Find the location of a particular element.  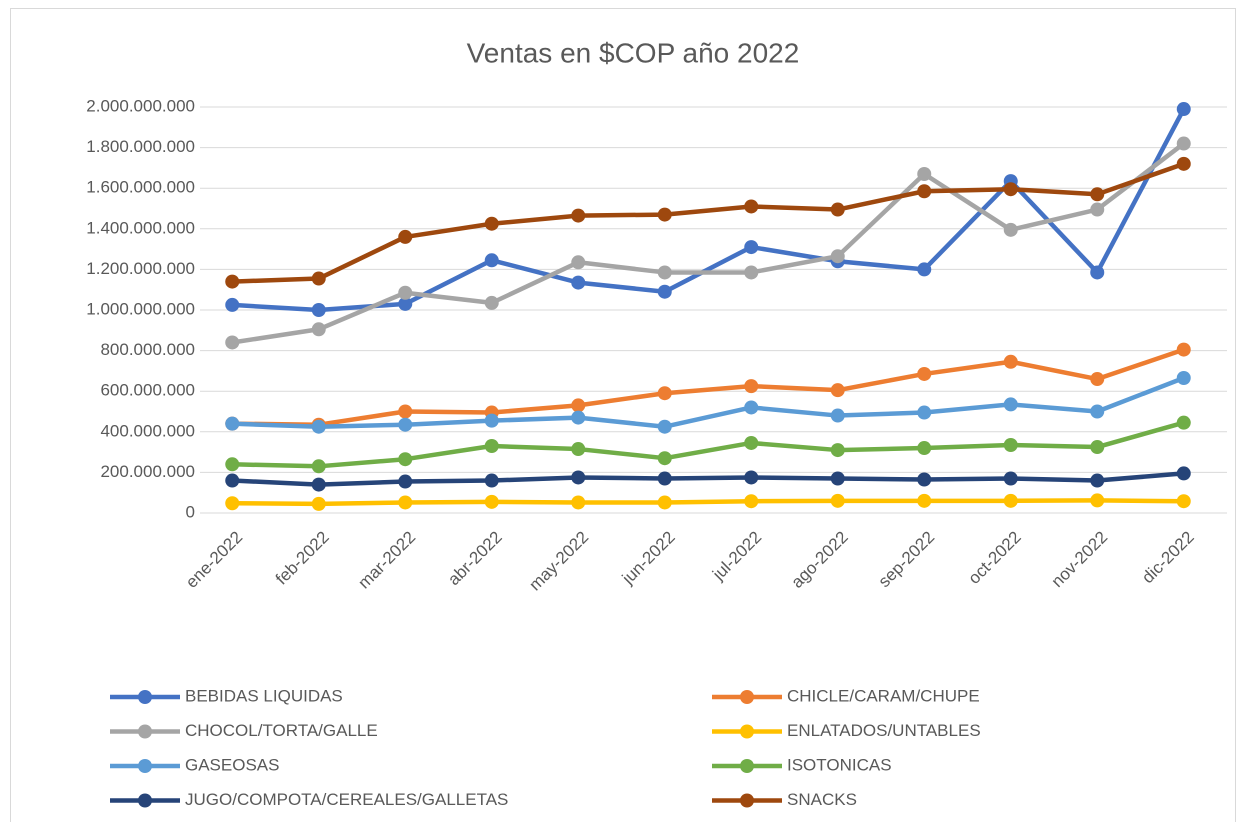

legend-label: ISOTONICAS is located at coordinates (839, 764).